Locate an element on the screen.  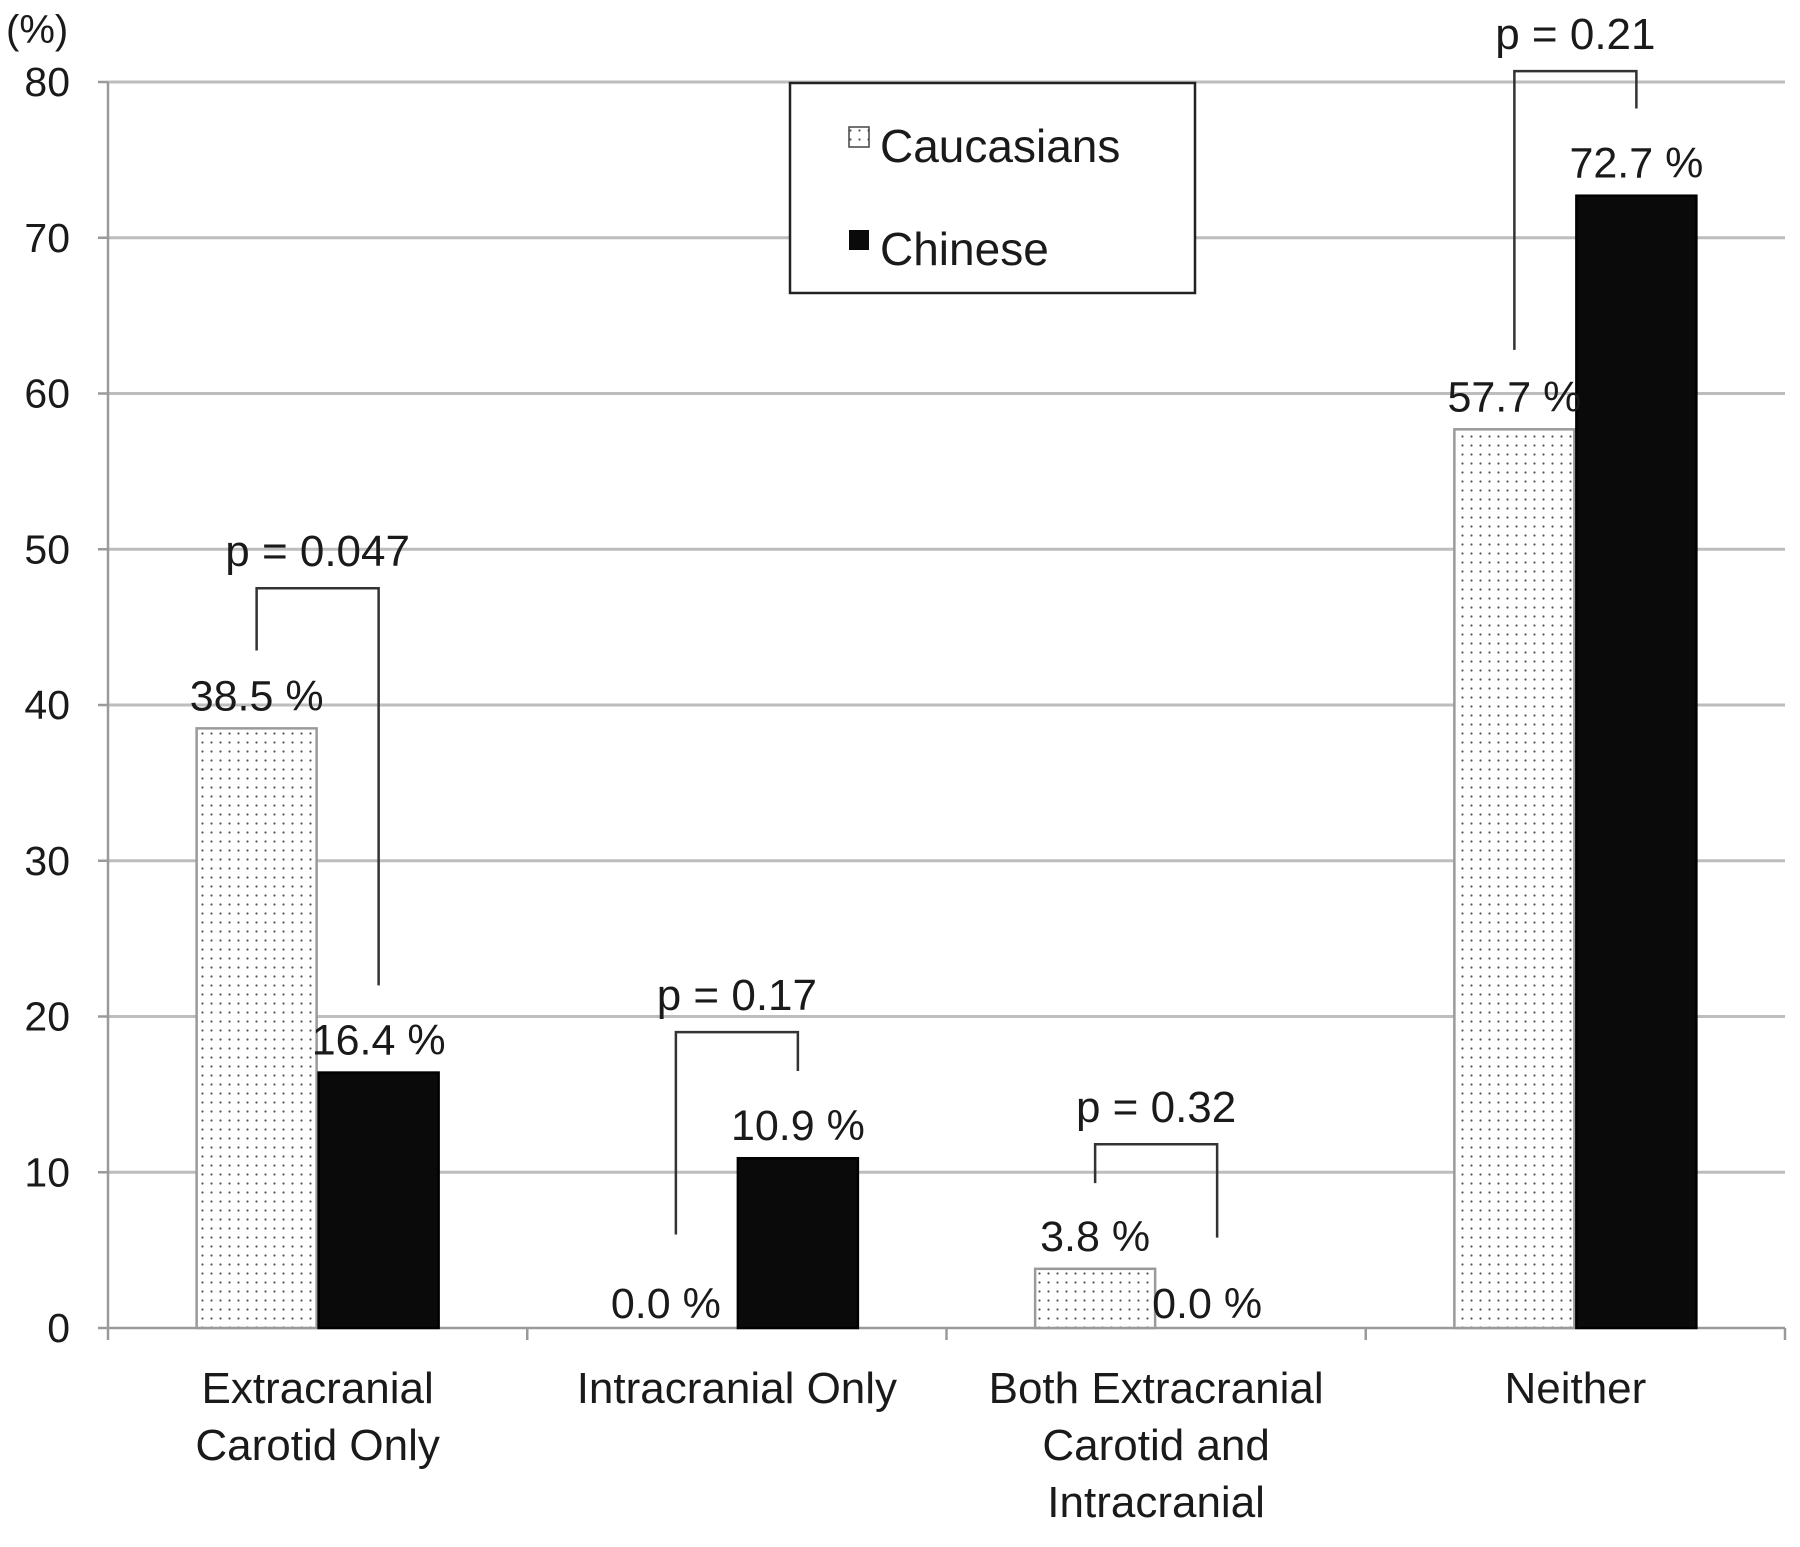
x-category-label-line: Both Extracranial is located at coordinates (1156, 1388).